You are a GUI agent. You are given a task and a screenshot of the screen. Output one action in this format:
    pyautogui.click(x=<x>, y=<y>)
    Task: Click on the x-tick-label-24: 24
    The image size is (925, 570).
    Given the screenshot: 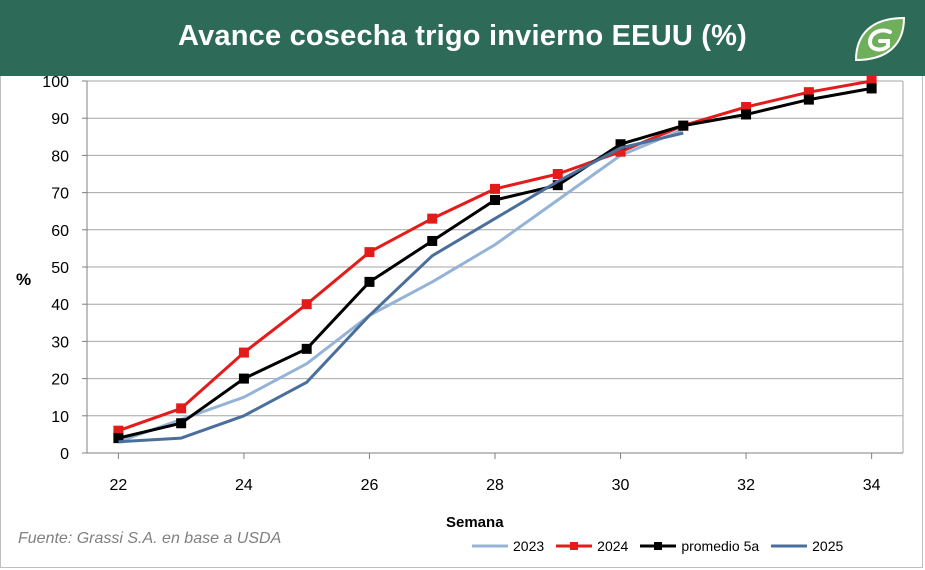 What is the action you would take?
    pyautogui.click(x=244, y=485)
    